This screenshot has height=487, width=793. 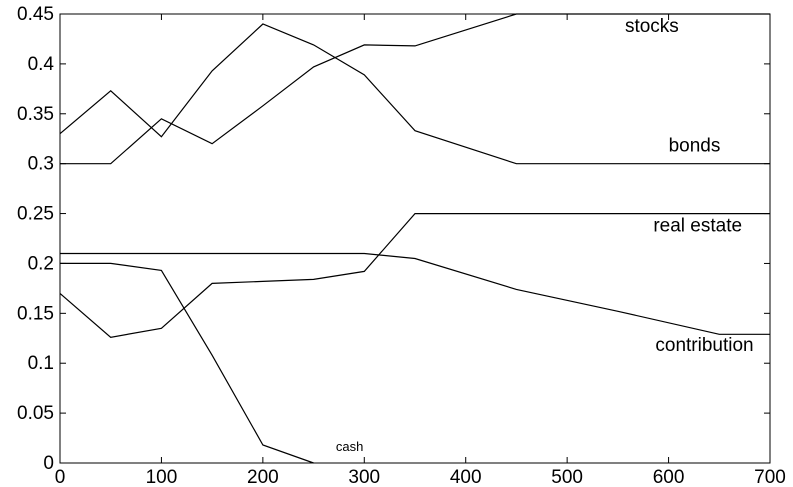 What do you see at coordinates (567, 477) in the screenshot?
I see `x-tick-label: 500` at bounding box center [567, 477].